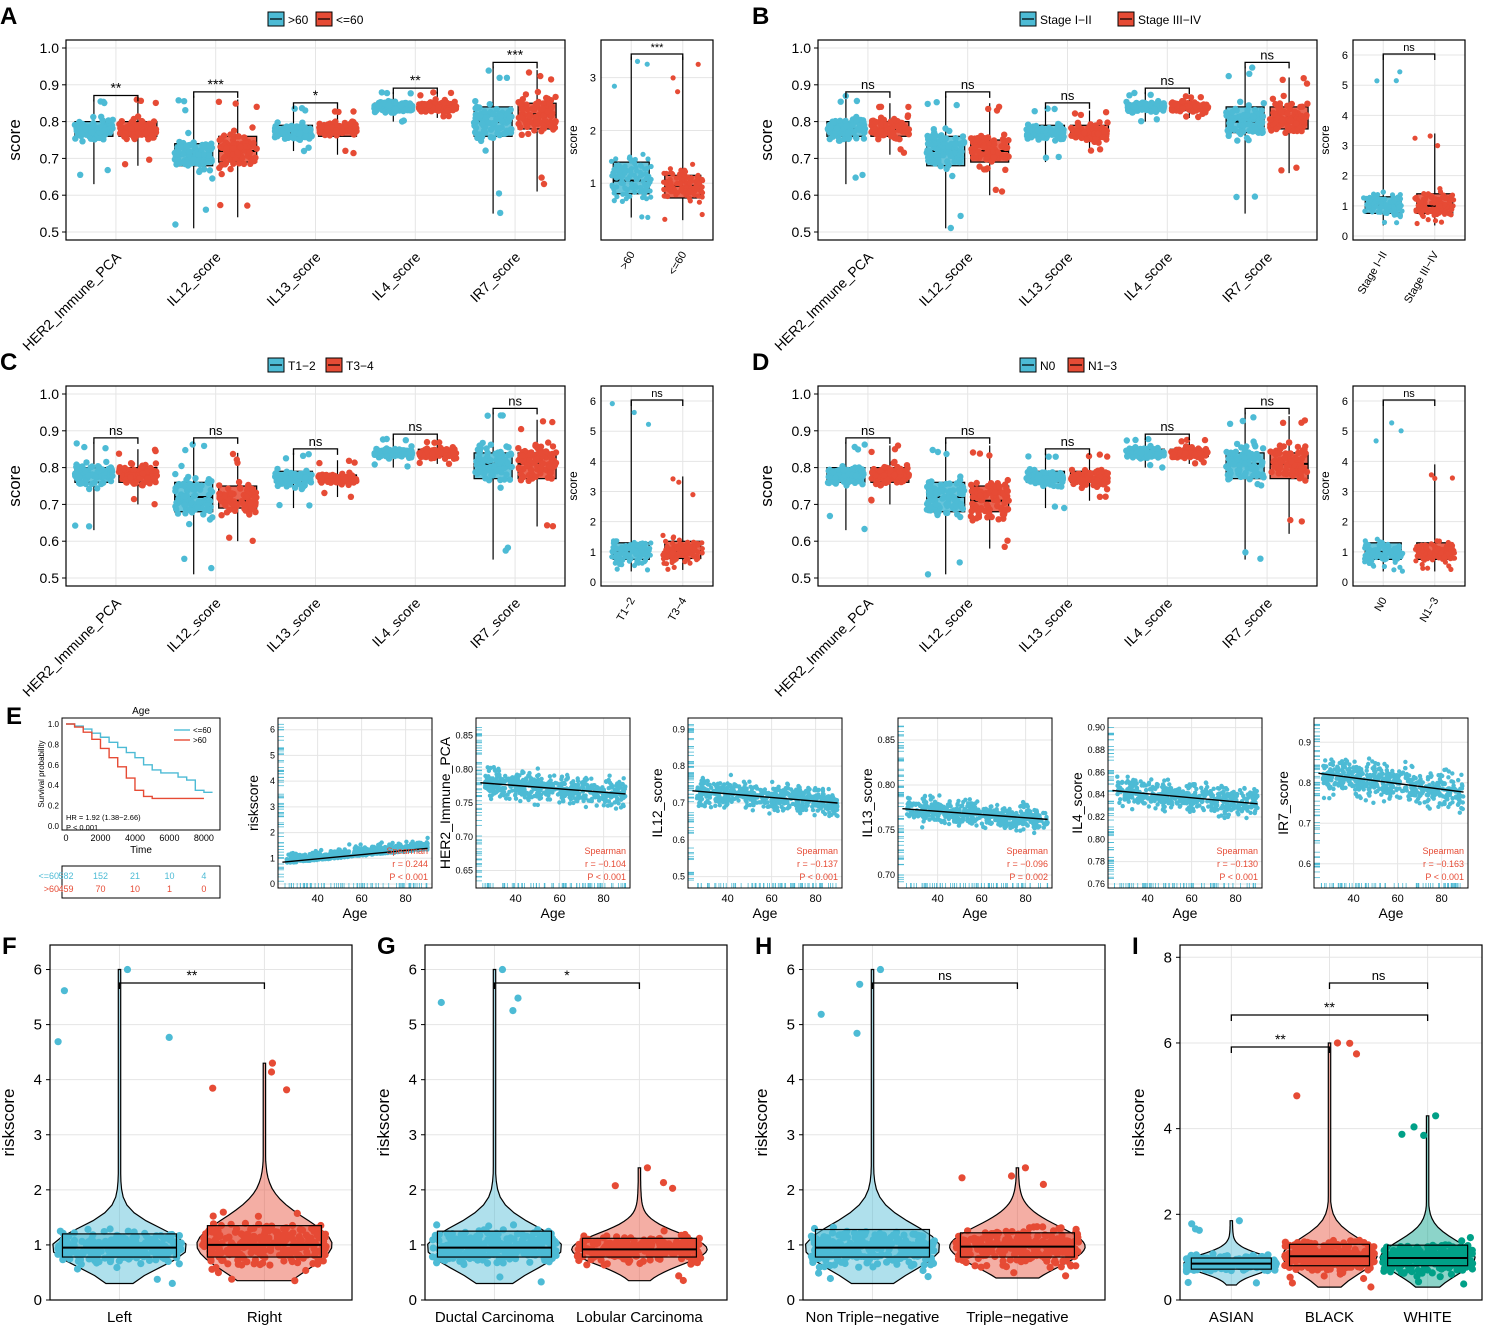 This screenshot has width=1491, height=1327. Describe the element at coordinates (1089, 131) in the screenshot. I see `jitter-B-2-1-points` at that location.